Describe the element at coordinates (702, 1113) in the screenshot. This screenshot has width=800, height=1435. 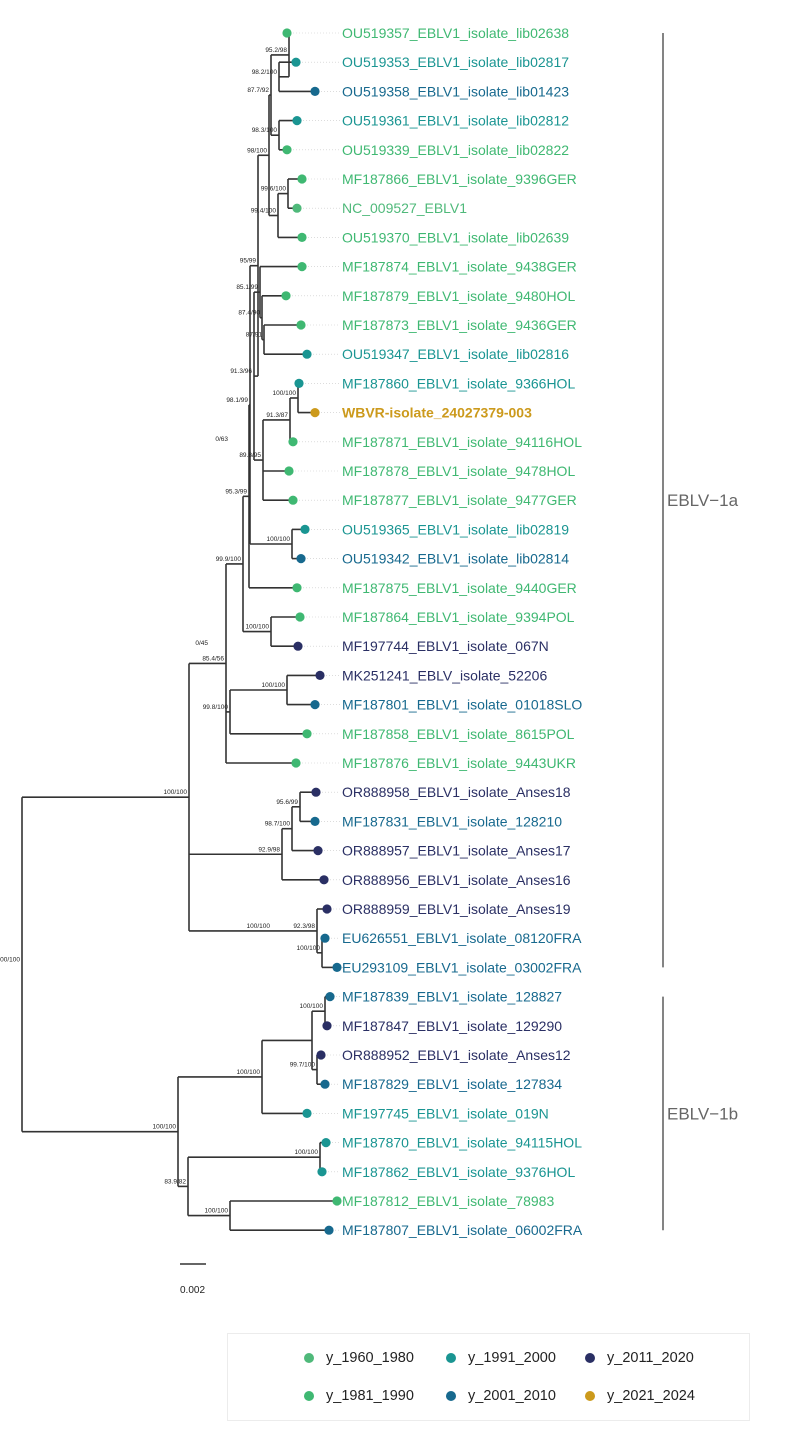
I see `clade-label: EBLV−1b` at that location.